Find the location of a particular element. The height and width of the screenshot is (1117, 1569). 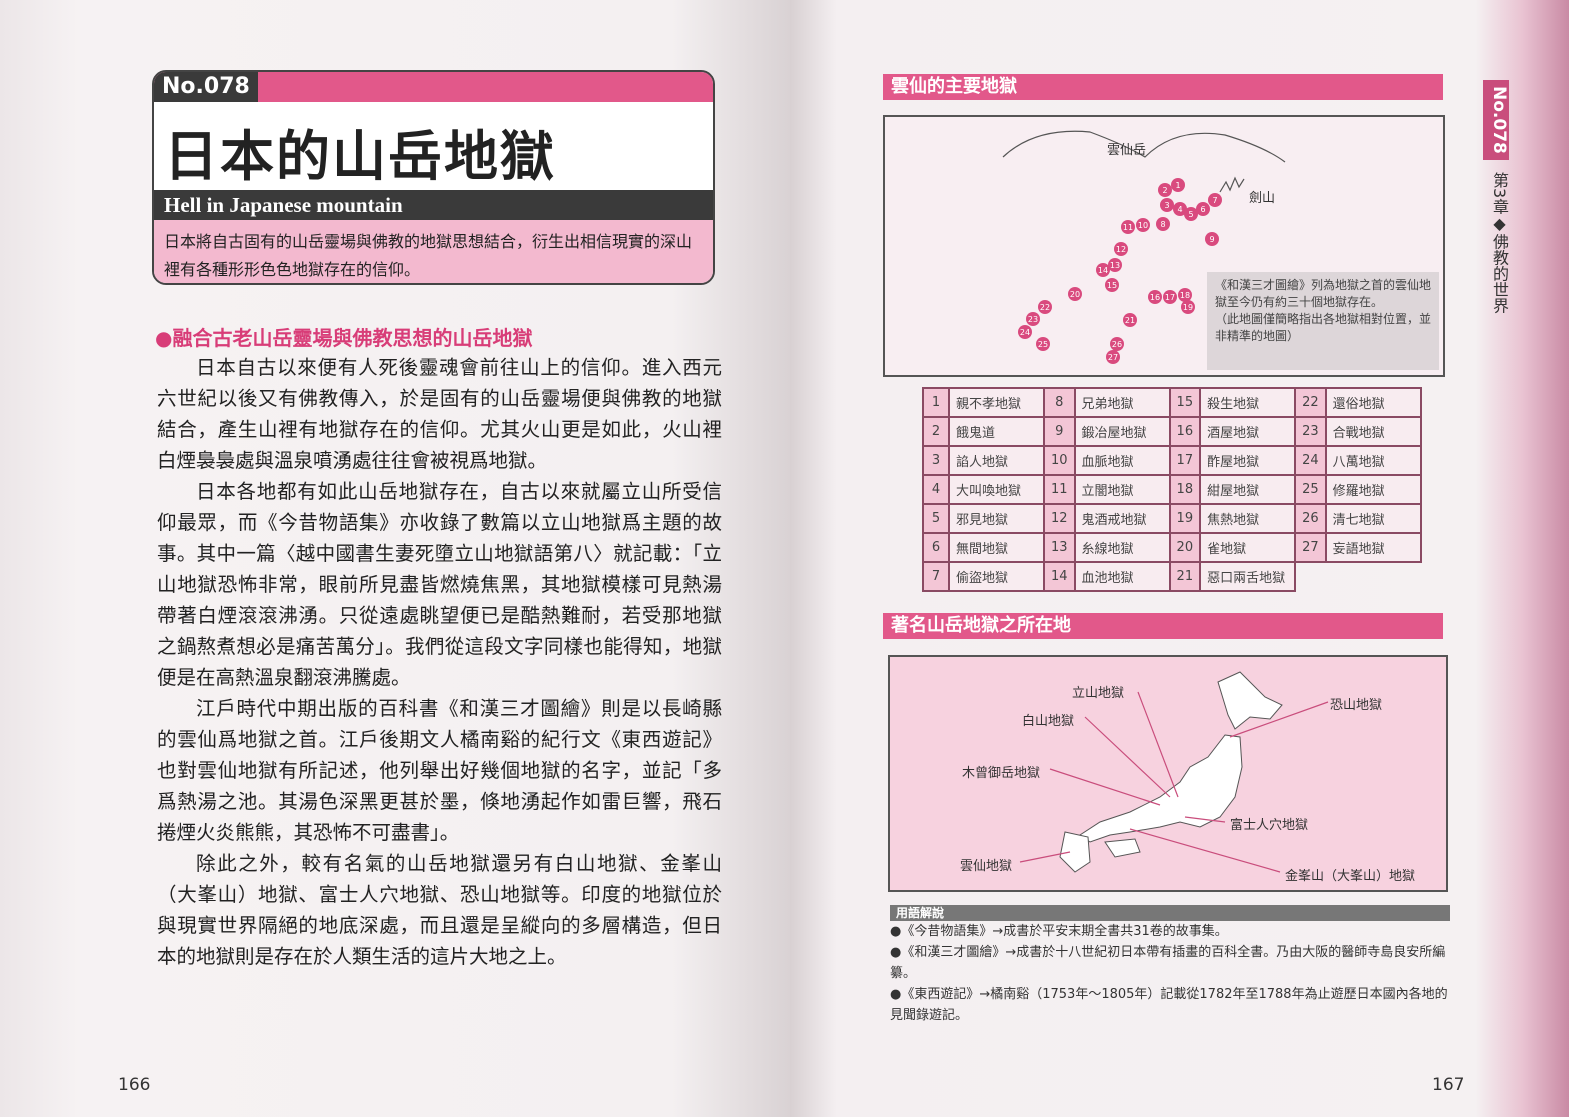

hell-number: 17 is located at coordinates (1185, 460).